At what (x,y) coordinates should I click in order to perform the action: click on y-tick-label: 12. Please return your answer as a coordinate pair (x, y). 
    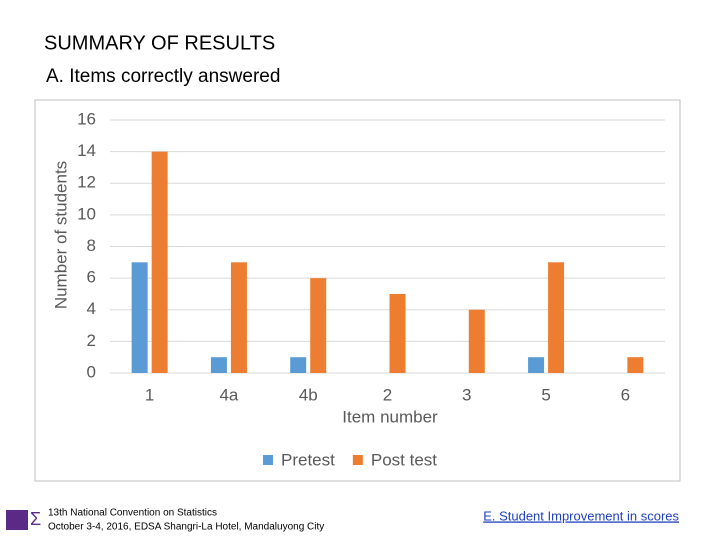
    Looking at the image, I should click on (86, 182).